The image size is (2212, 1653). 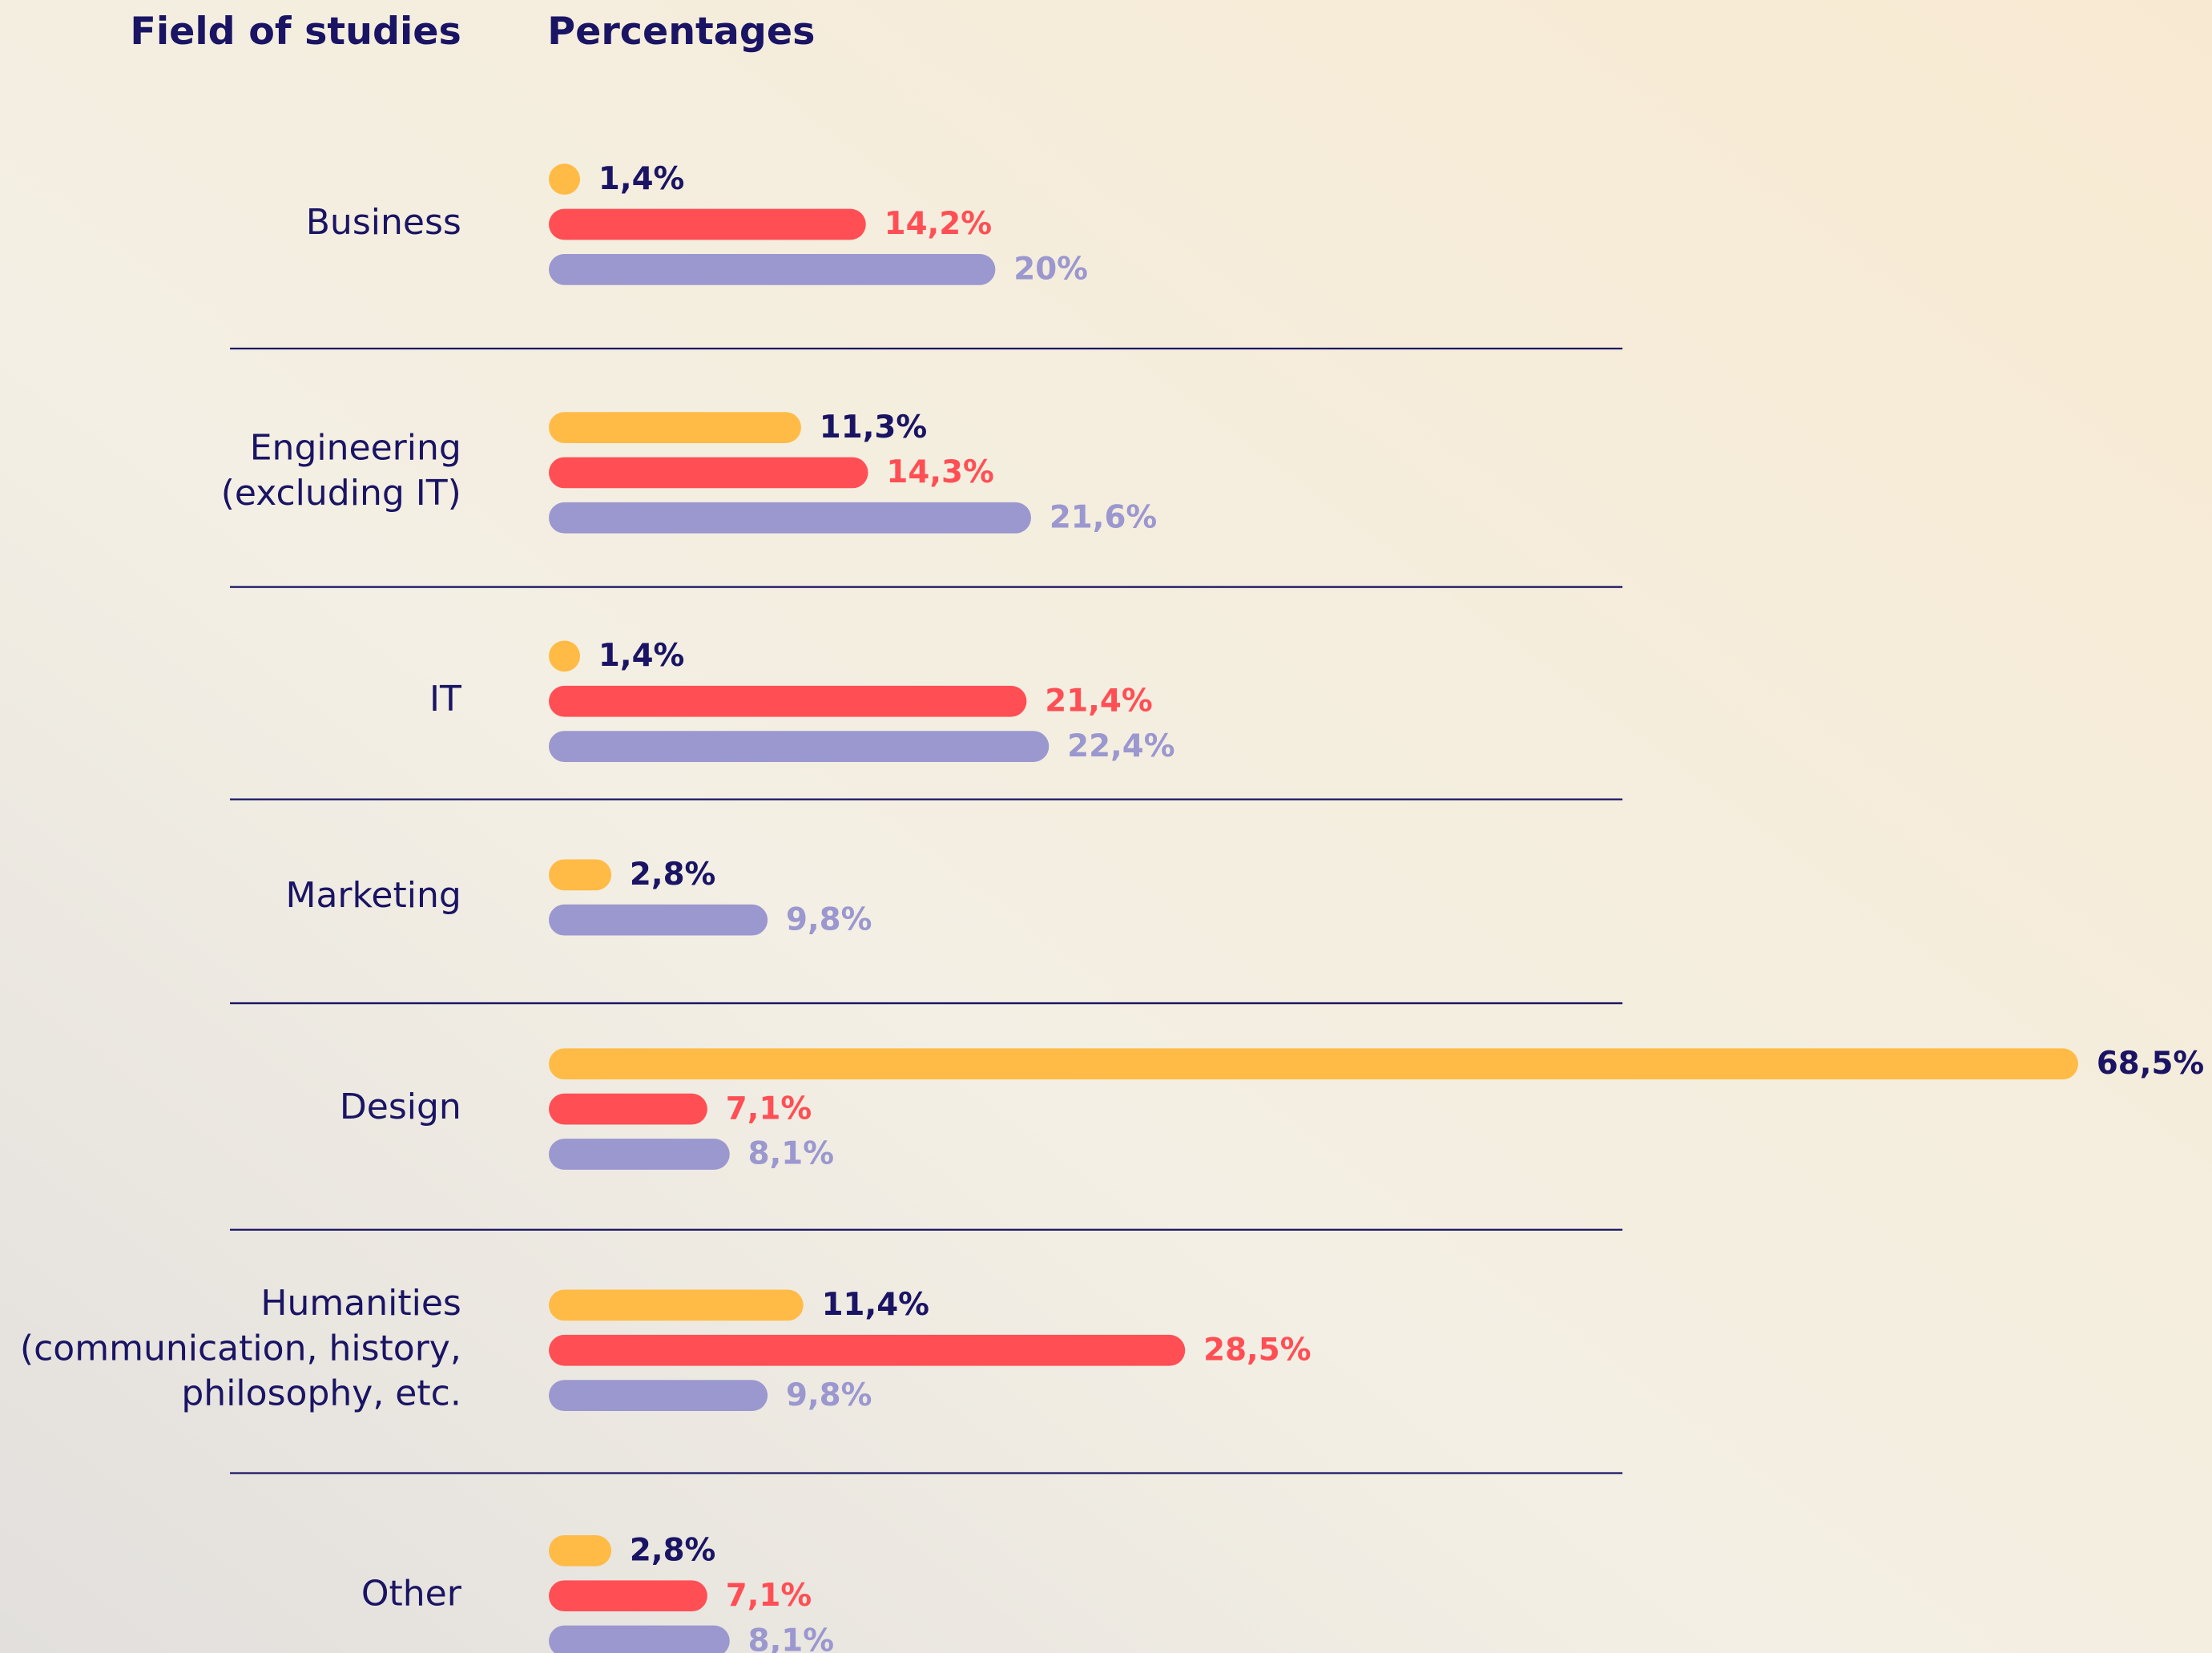 I want to click on value-label: 14,3%, so click(x=939, y=472).